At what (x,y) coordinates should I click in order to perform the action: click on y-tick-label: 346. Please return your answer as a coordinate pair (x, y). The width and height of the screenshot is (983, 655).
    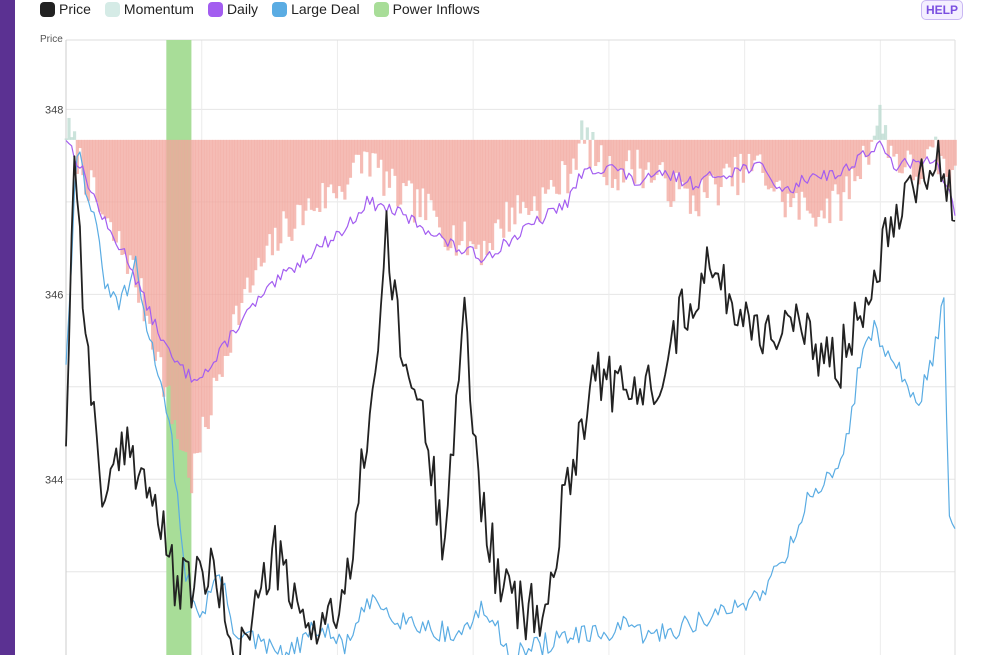
    Looking at the image, I should click on (54, 295).